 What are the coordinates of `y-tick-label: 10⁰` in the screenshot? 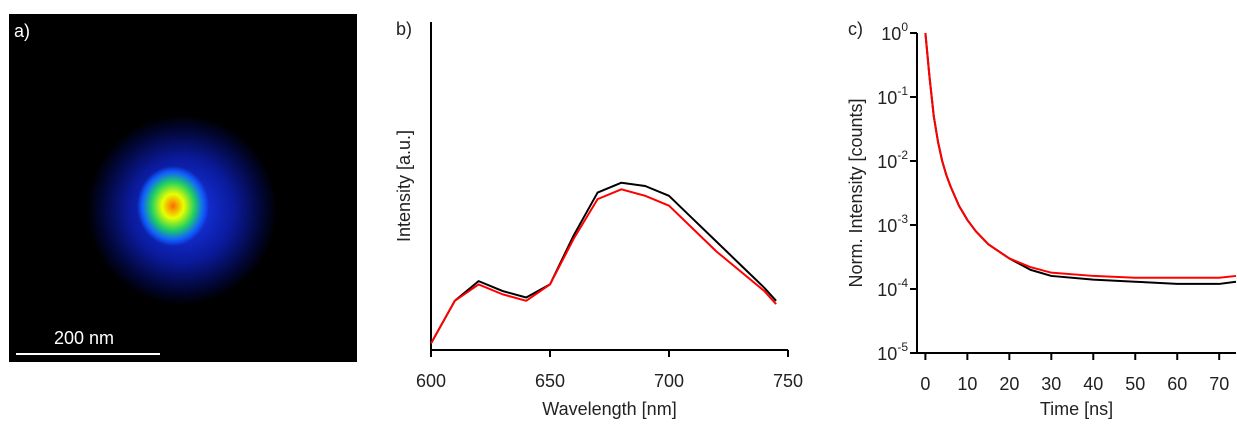 It's located at (894, 32).